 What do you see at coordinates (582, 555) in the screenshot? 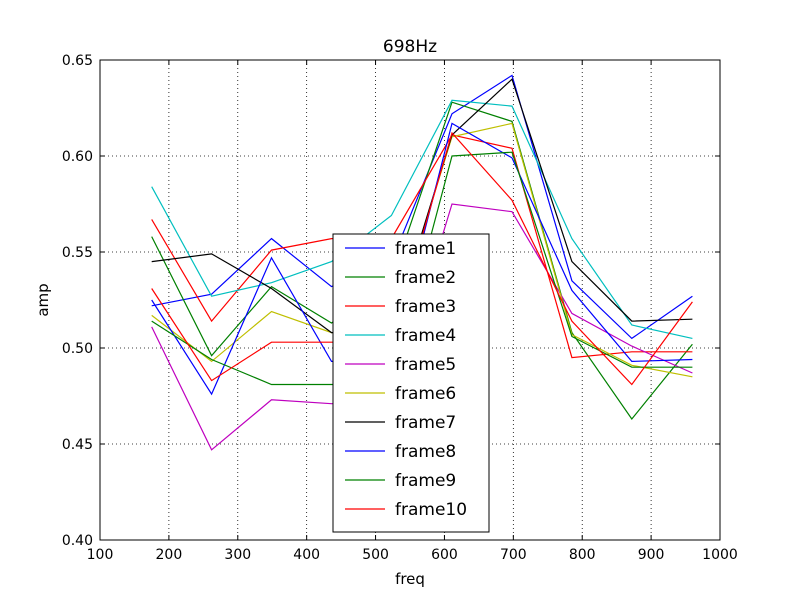
I see `x-tick-label: 800` at bounding box center [582, 555].